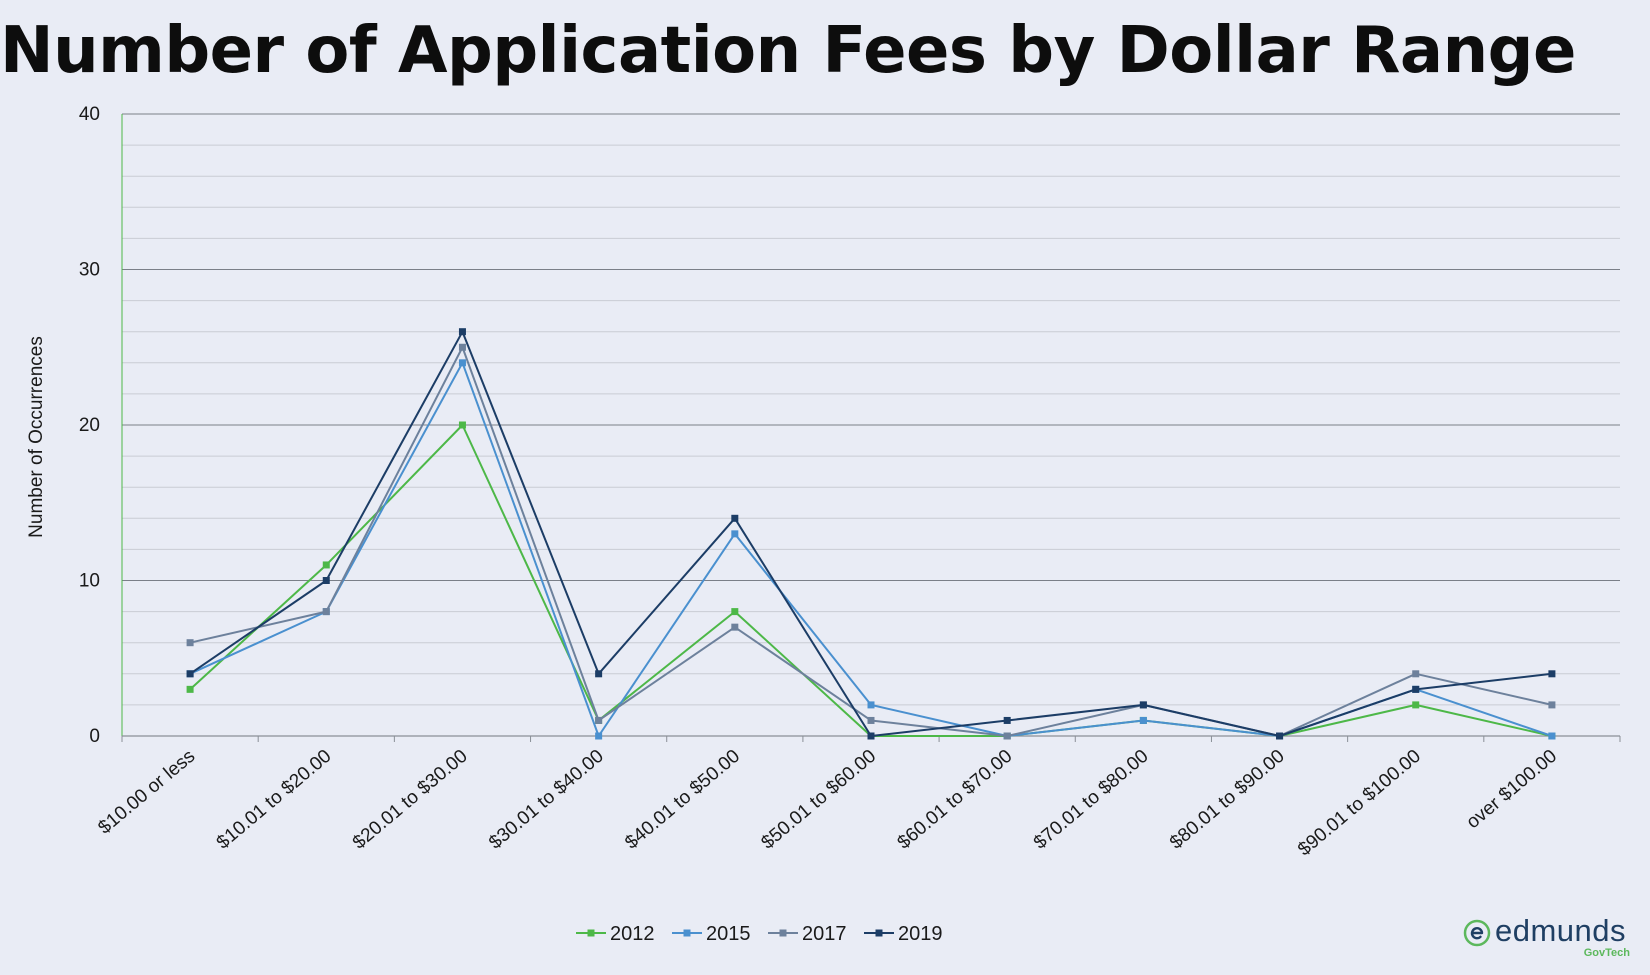  What do you see at coordinates (955, 800) in the screenshot?
I see `x-tick-label: $60.01 to $70.00` at bounding box center [955, 800].